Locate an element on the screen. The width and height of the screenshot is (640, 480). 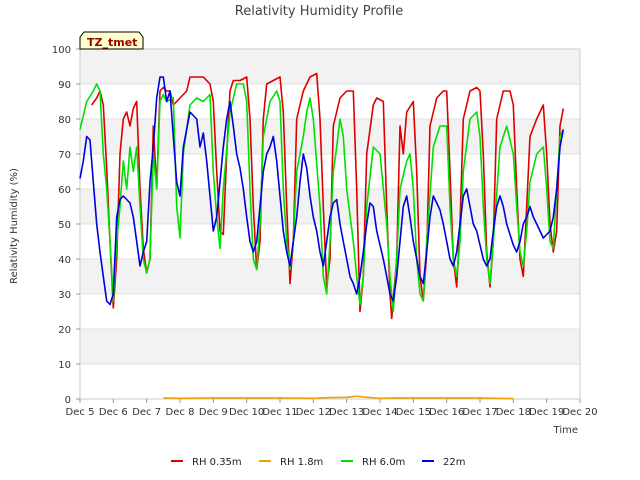
y-tick-label: 50 is located at coordinates (64, 225).